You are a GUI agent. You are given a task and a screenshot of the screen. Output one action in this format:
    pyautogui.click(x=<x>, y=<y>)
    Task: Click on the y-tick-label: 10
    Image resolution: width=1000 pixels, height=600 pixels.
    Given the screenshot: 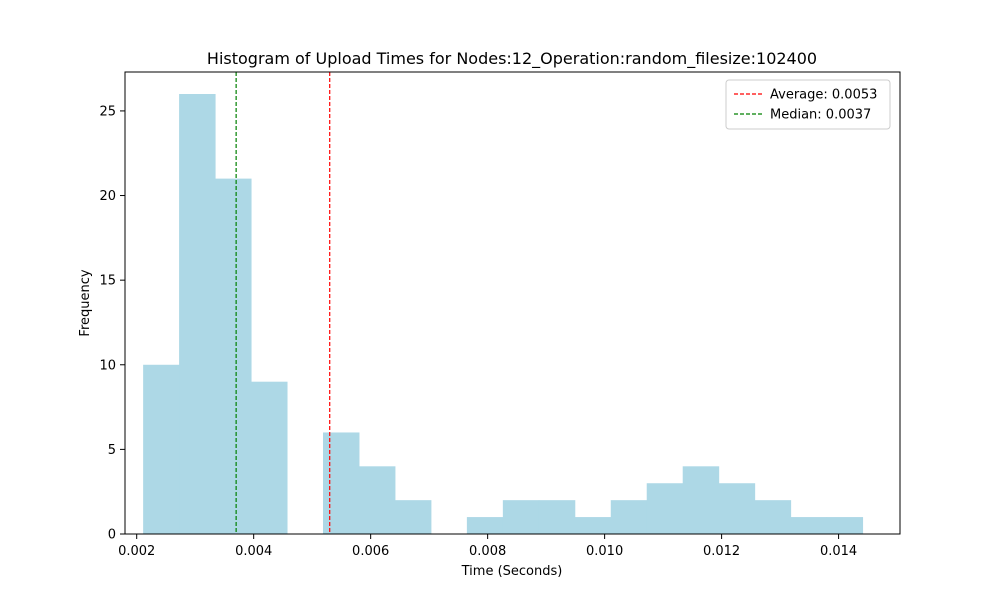 What is the action you would take?
    pyautogui.click(x=107, y=365)
    